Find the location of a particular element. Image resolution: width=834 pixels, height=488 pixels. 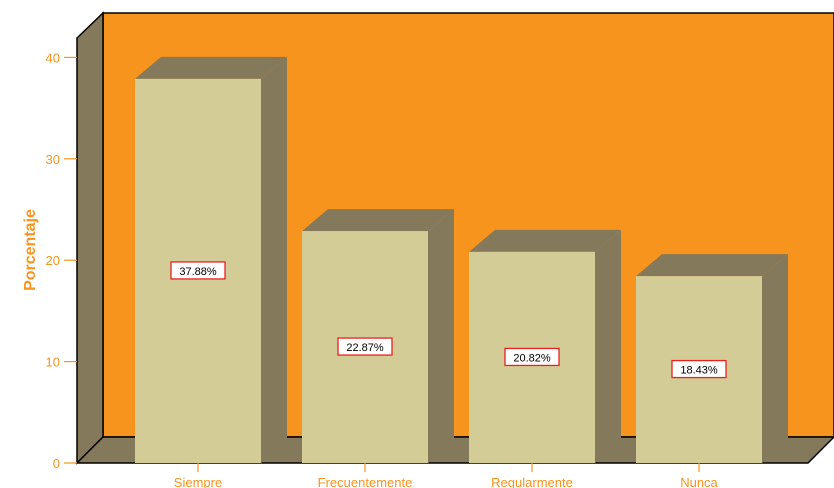

bar-regularmente: 20.82% is located at coordinates (545, 346).